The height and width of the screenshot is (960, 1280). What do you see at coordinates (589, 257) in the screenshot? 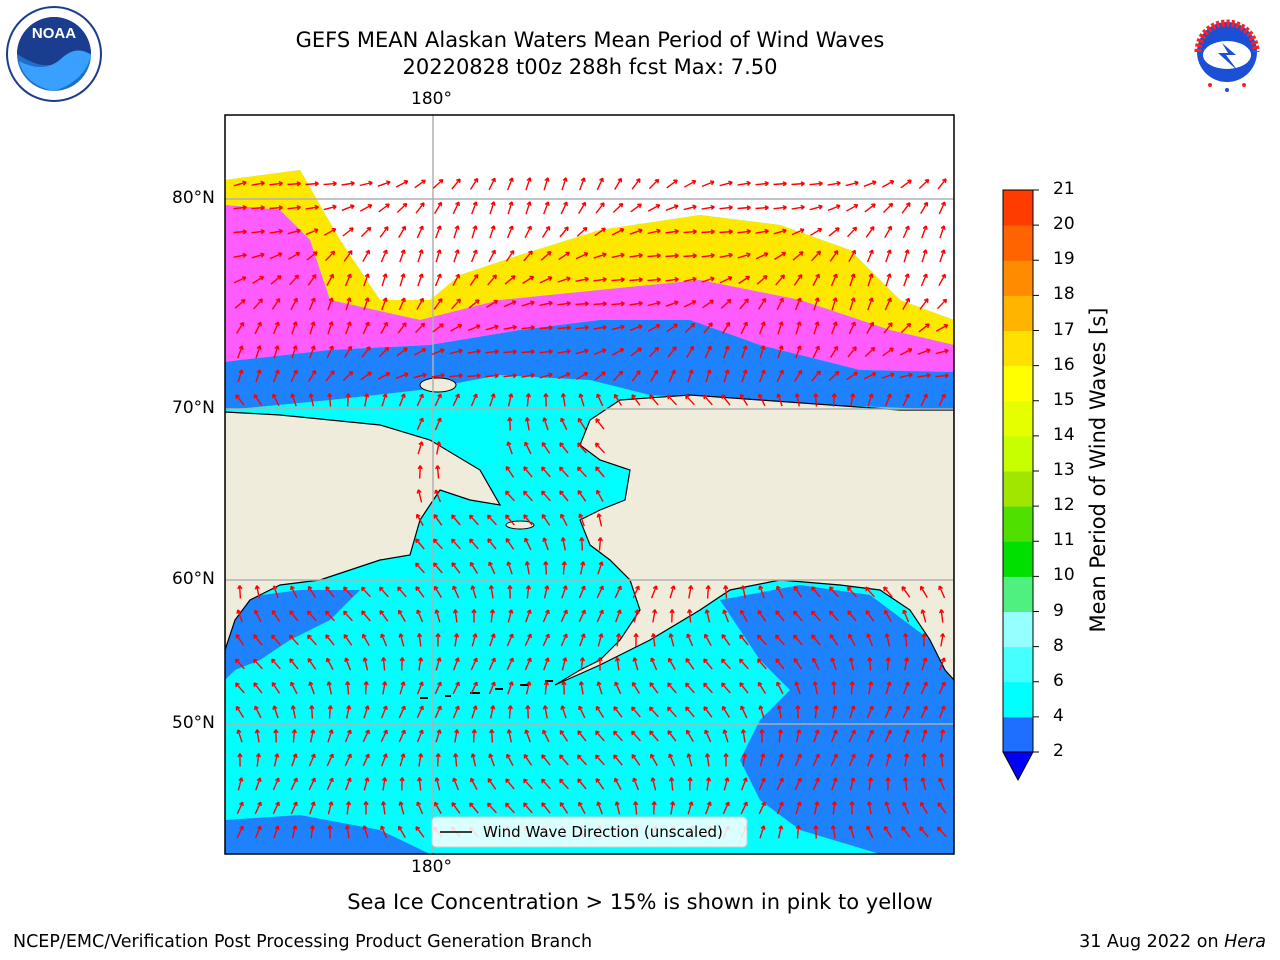
I see `ice-yellow` at bounding box center [589, 257].